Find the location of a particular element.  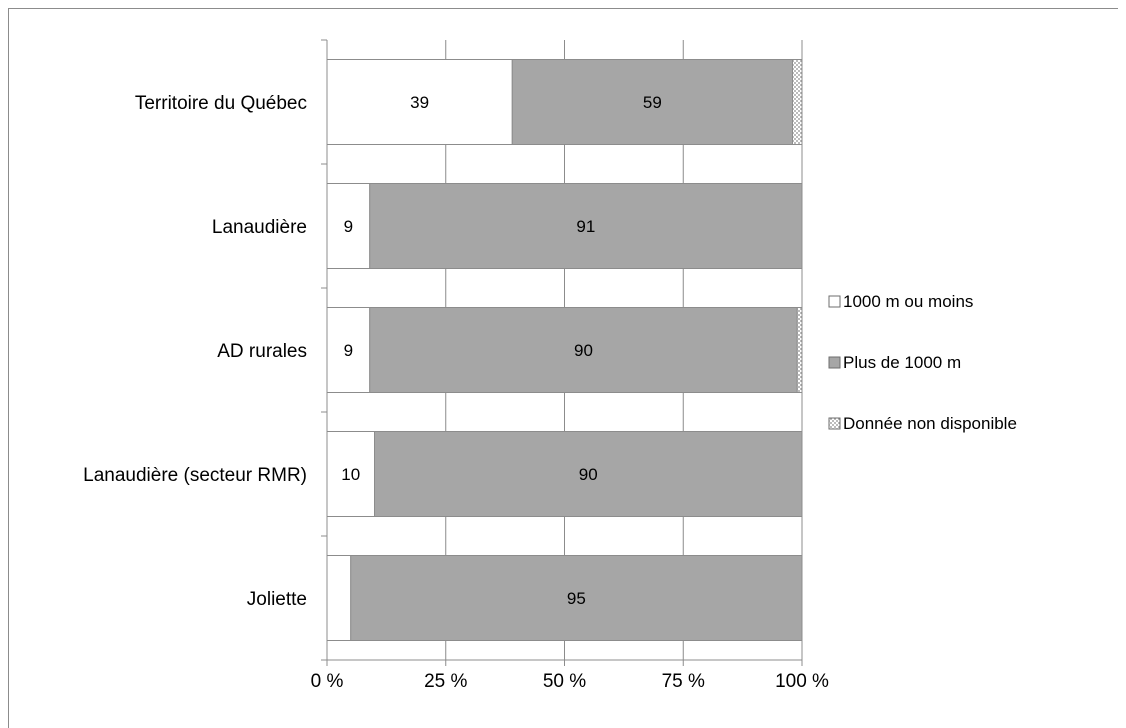

category-label: AD rurales is located at coordinates (262, 351).